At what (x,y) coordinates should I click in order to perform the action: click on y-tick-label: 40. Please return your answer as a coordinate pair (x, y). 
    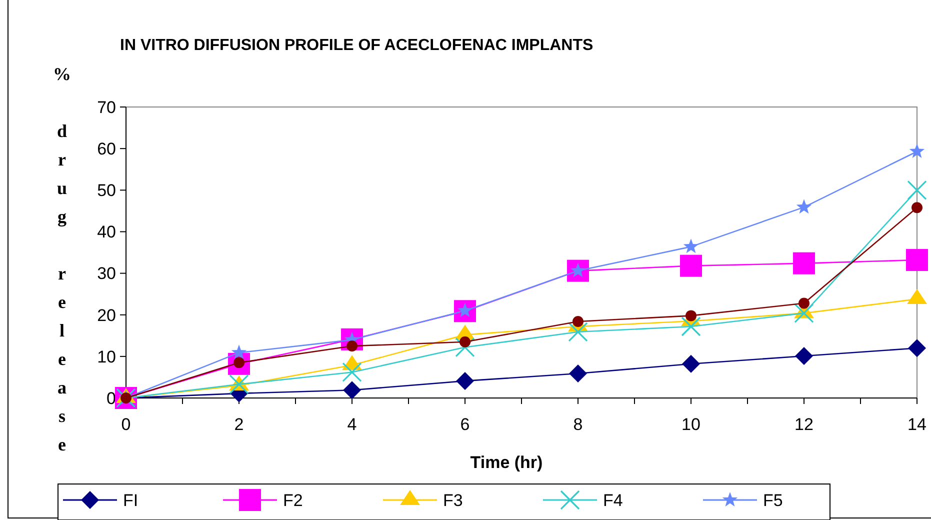
    Looking at the image, I should click on (106, 232).